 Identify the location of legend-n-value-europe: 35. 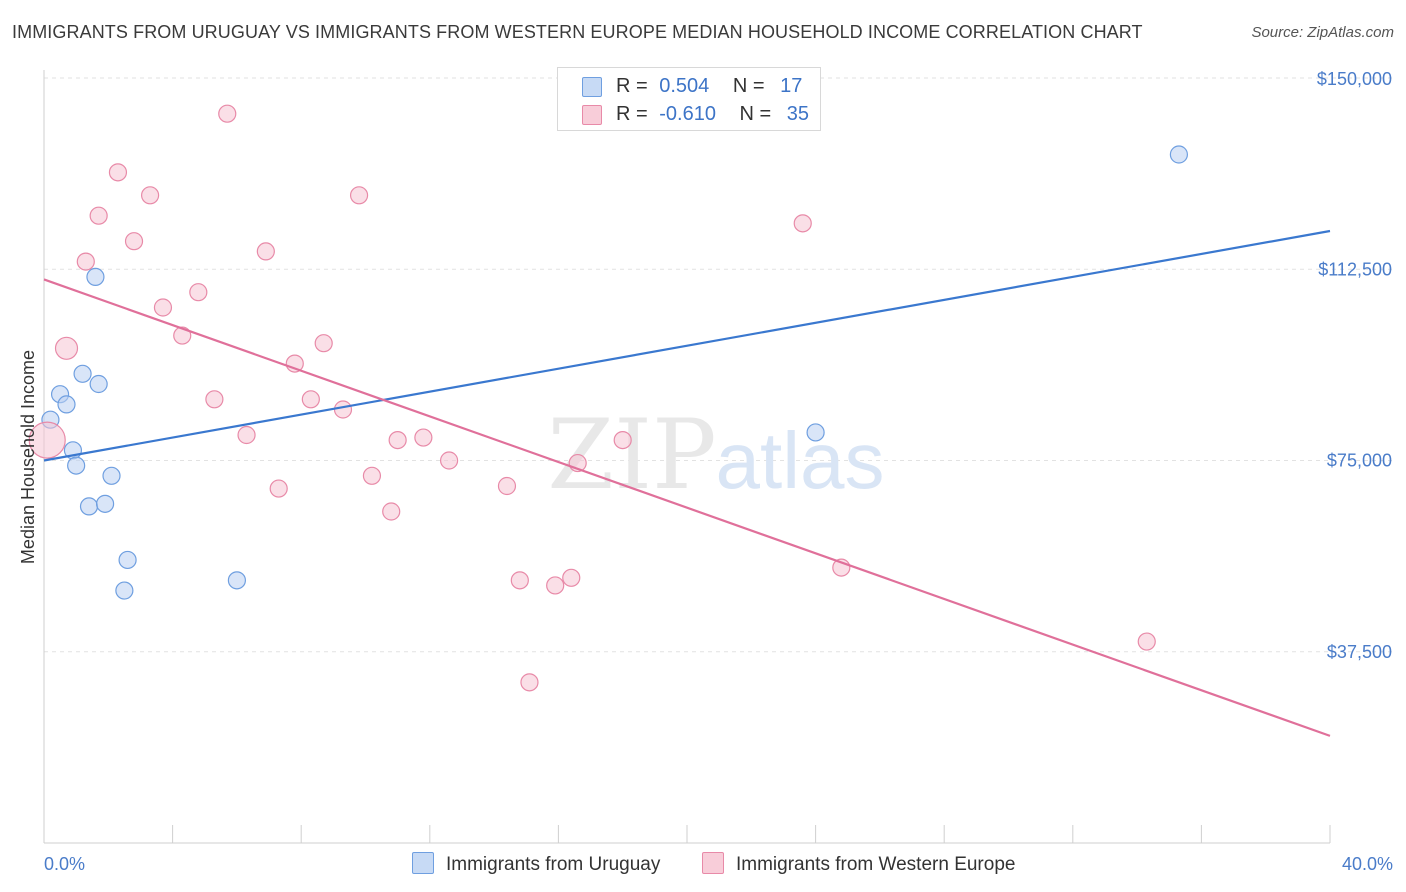
(798, 114).